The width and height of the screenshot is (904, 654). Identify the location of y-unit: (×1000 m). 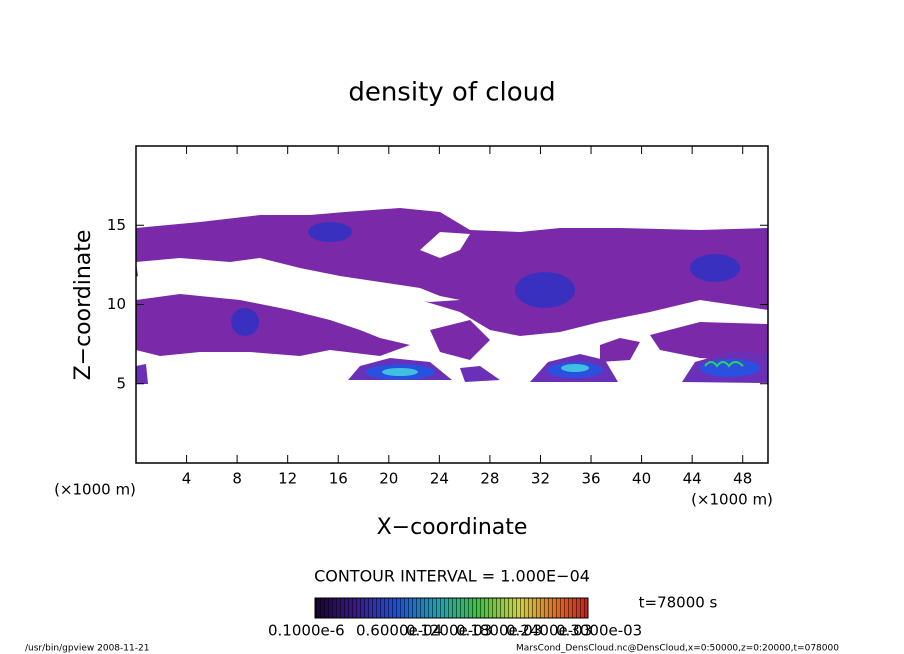
(95, 490).